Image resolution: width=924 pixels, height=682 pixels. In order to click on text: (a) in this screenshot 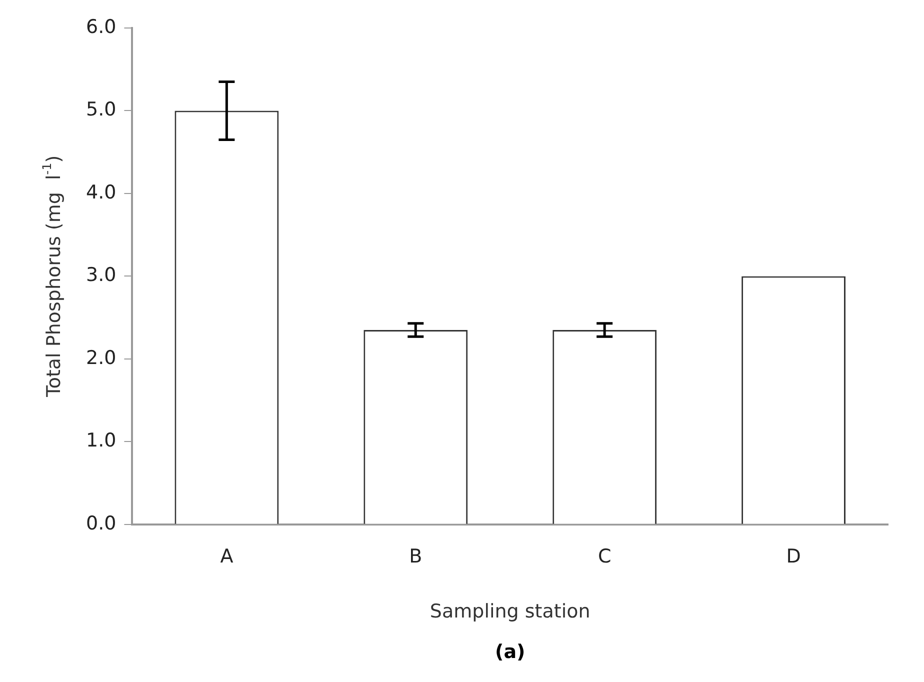, I will do `click(510, 652)`.